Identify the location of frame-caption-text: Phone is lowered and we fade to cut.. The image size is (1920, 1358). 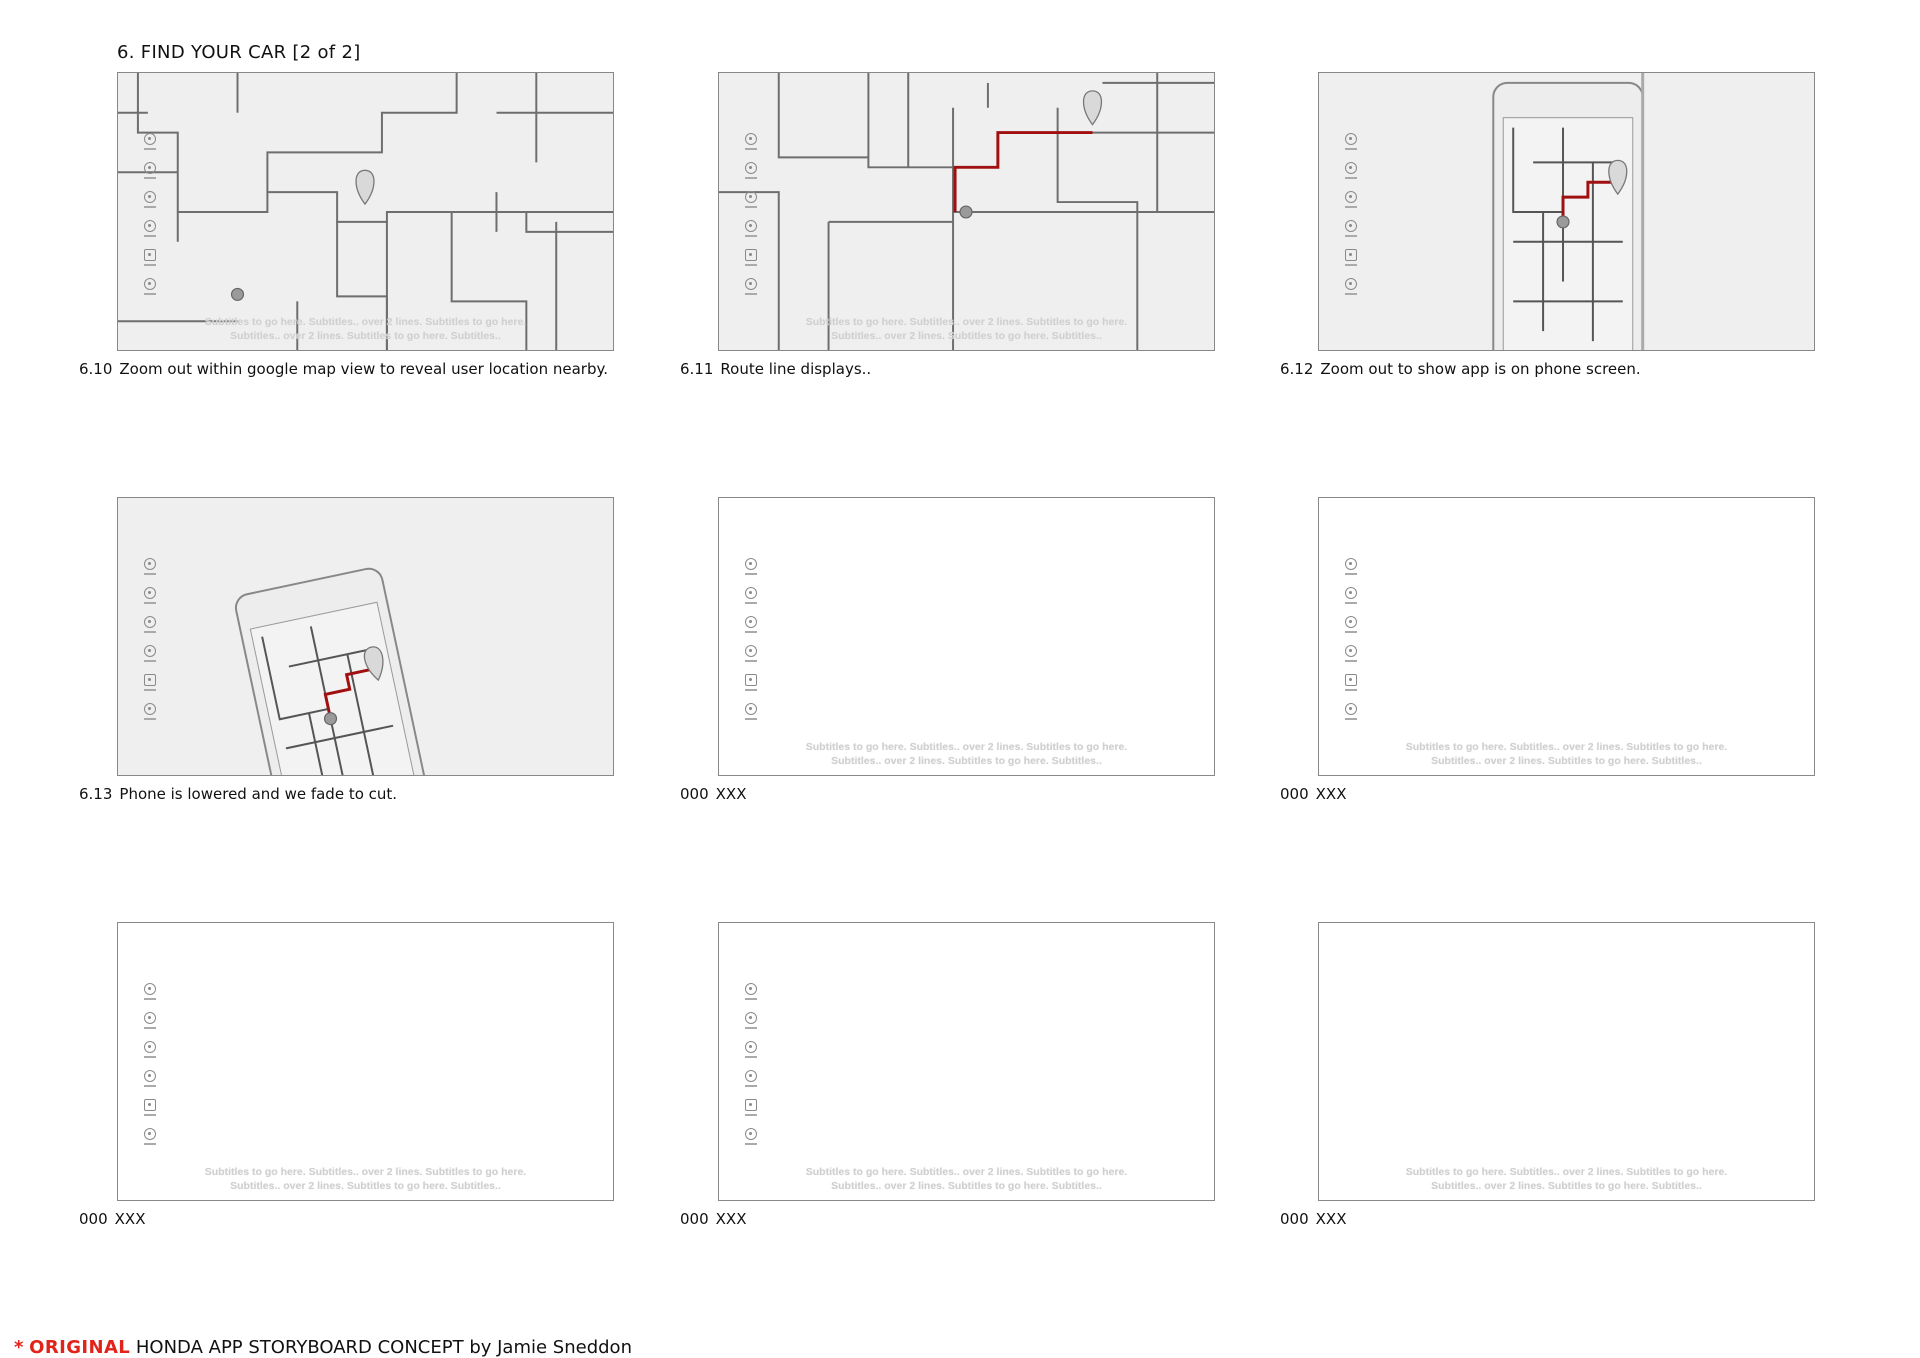
(258, 794).